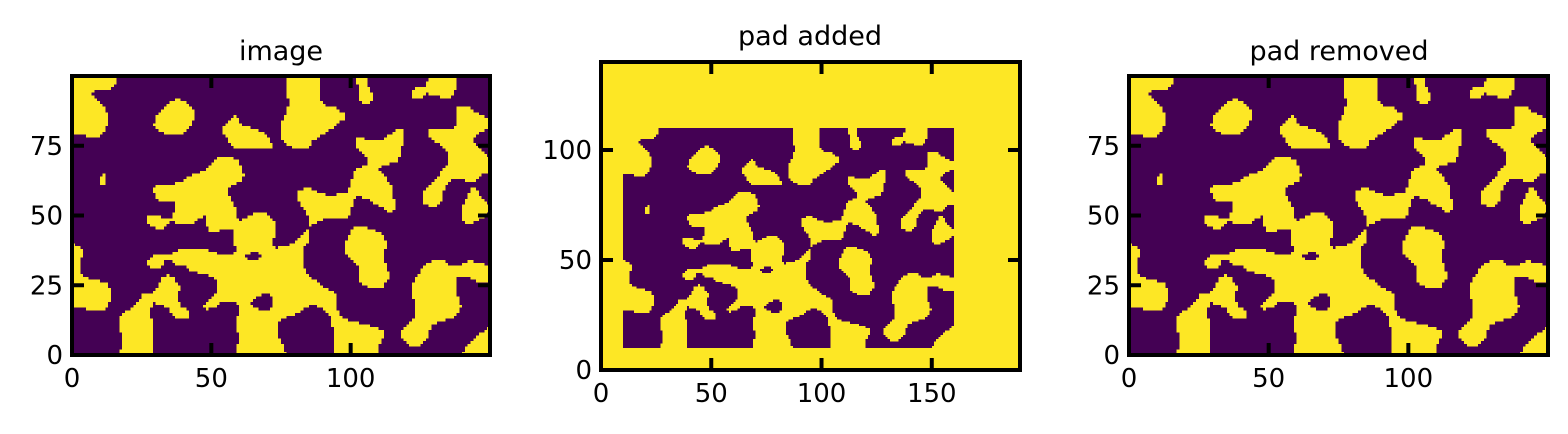 The width and height of the screenshot is (1568, 434). What do you see at coordinates (567, 151) in the screenshot?
I see `y-tick-label: 100` at bounding box center [567, 151].